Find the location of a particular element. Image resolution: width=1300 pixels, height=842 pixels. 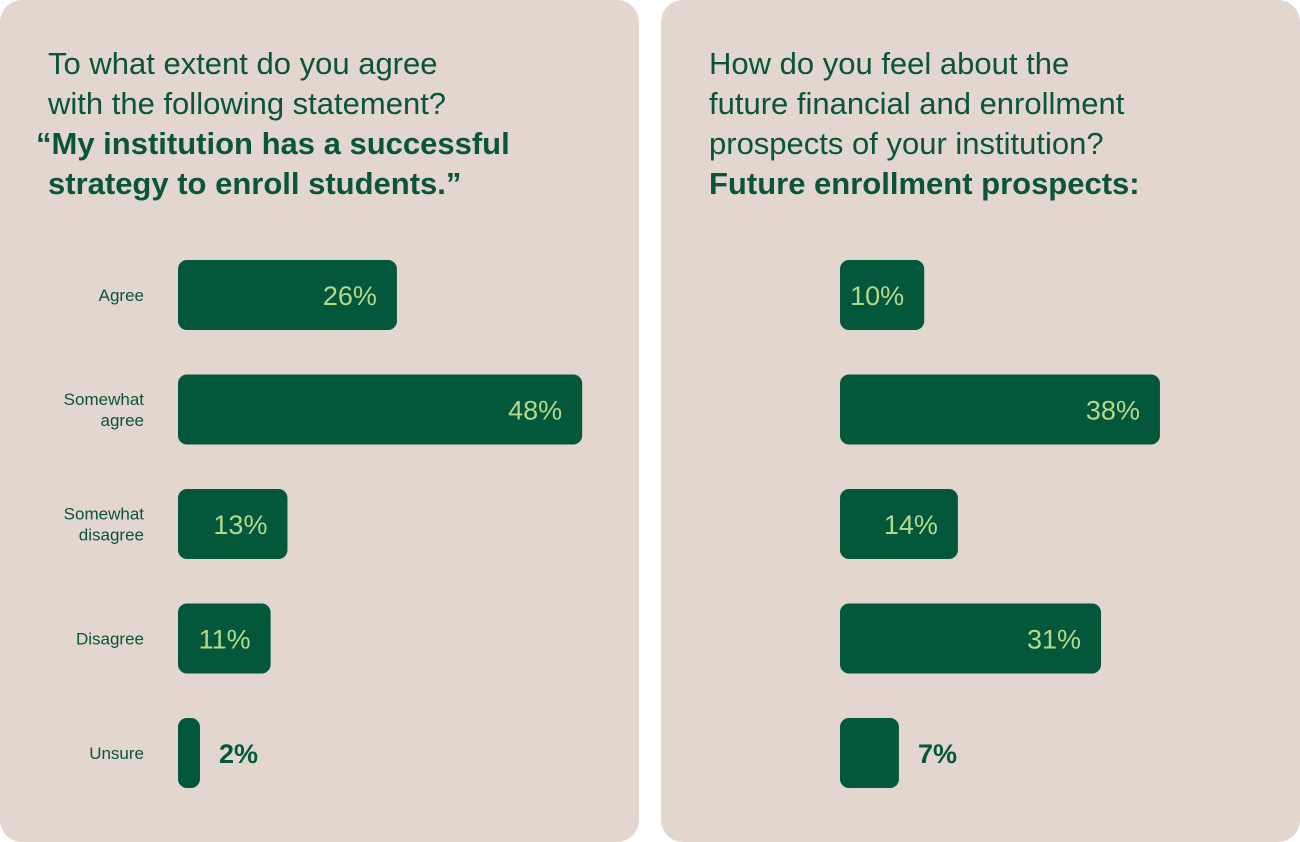

value-label: 7% is located at coordinates (937, 754).